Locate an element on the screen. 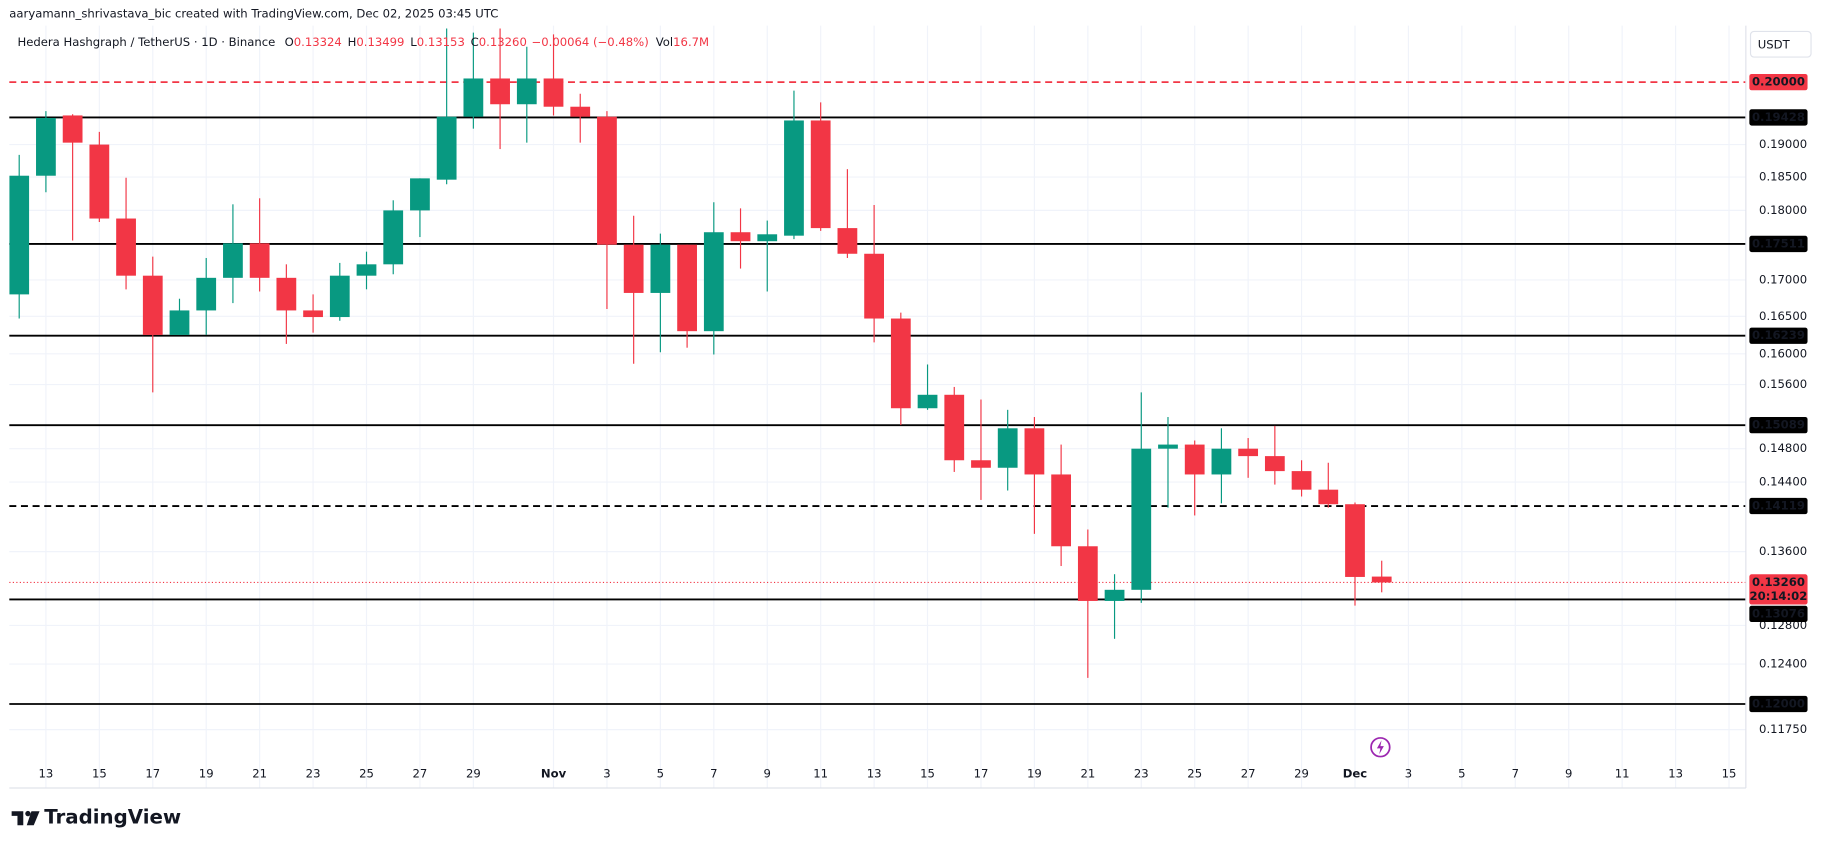 This screenshot has width=1825, height=849. legend-key: Vol is located at coordinates (664, 41).